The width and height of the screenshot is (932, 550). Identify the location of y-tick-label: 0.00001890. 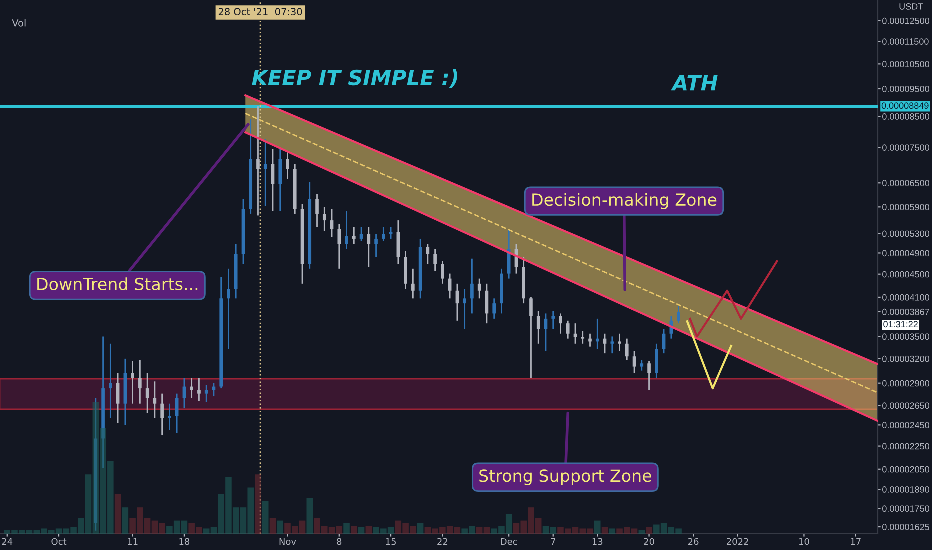
(906, 489).